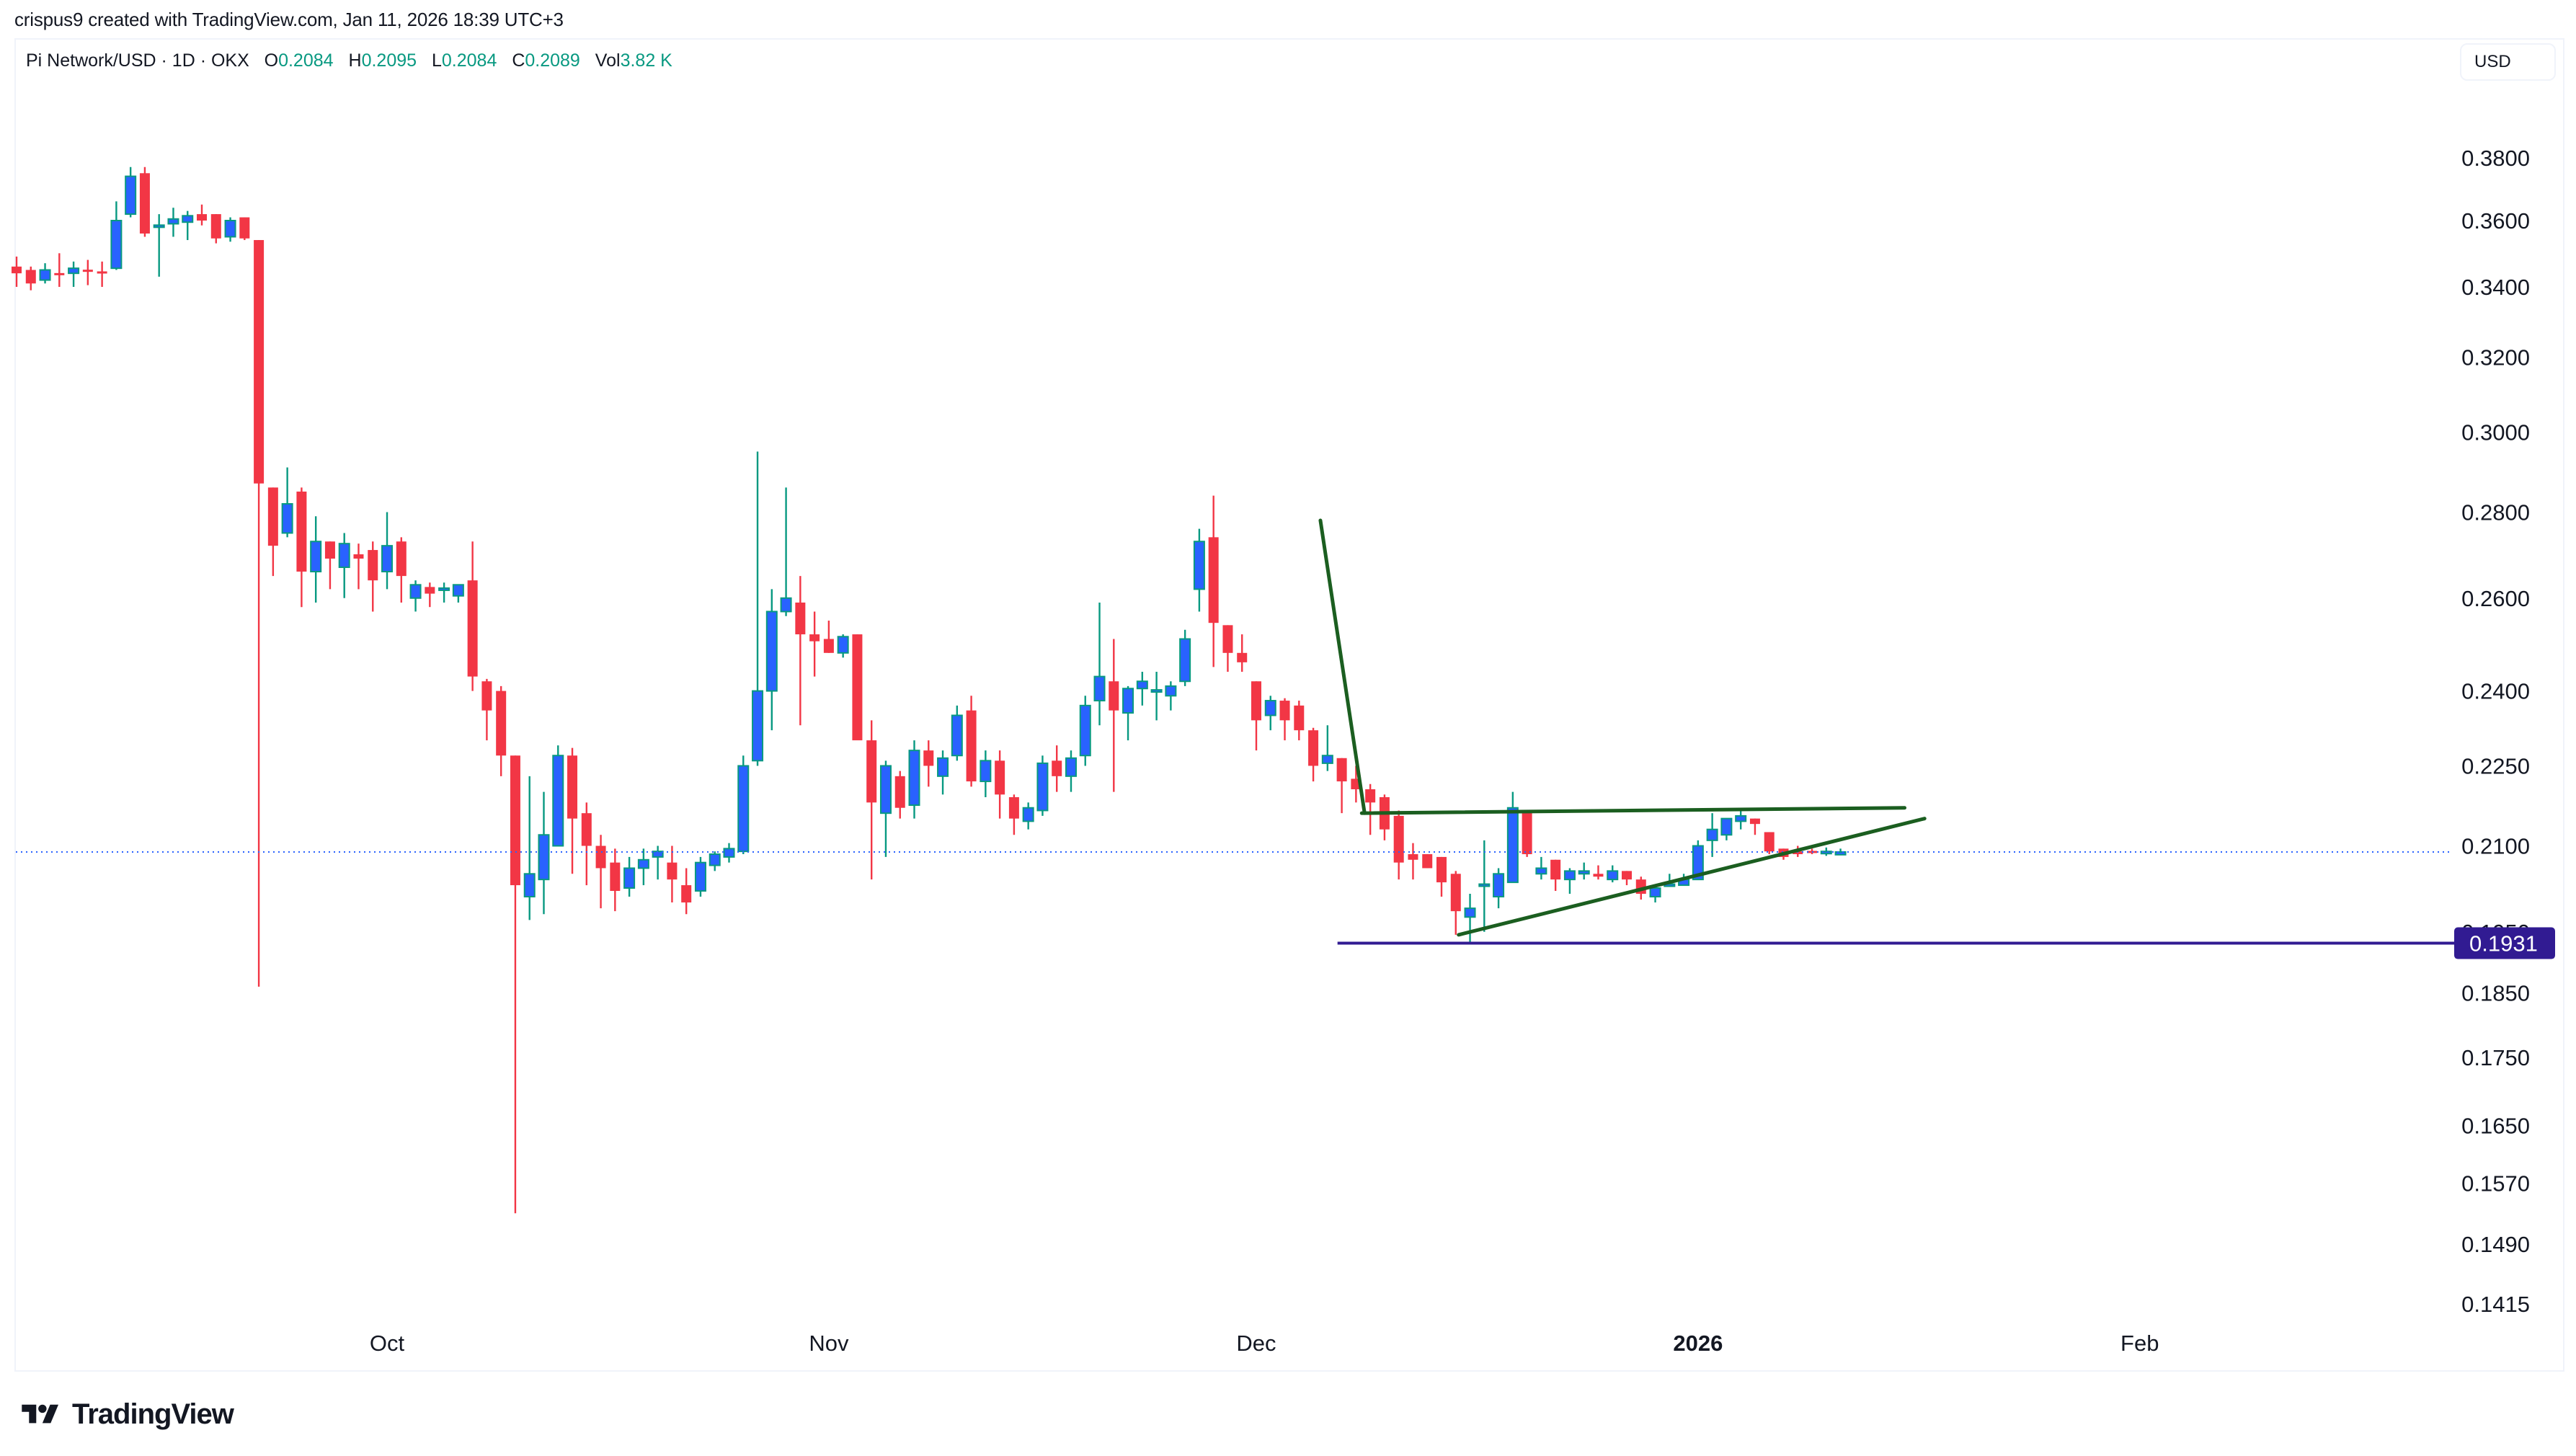  I want to click on volume-label: Vol, so click(608, 60).